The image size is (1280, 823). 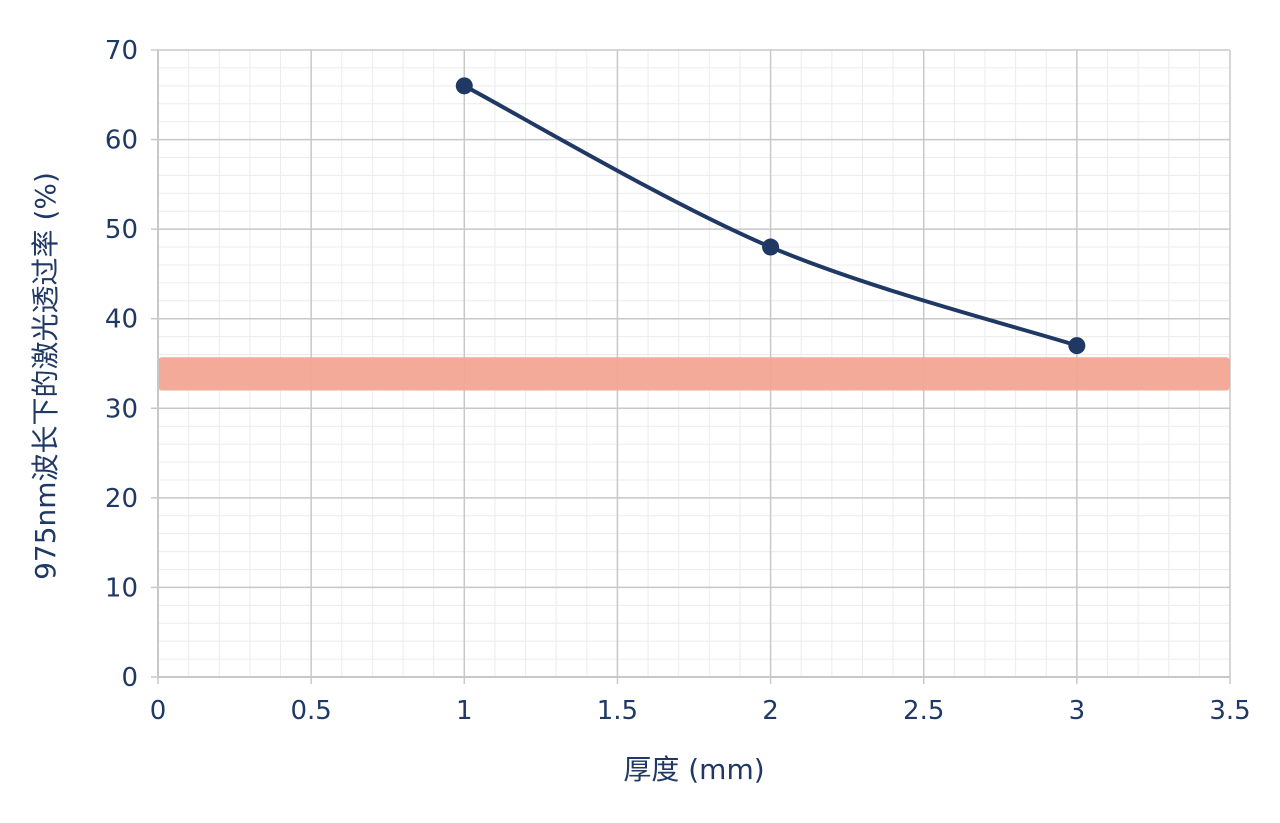 What do you see at coordinates (464, 711) in the screenshot?
I see `x-tick-label: 1` at bounding box center [464, 711].